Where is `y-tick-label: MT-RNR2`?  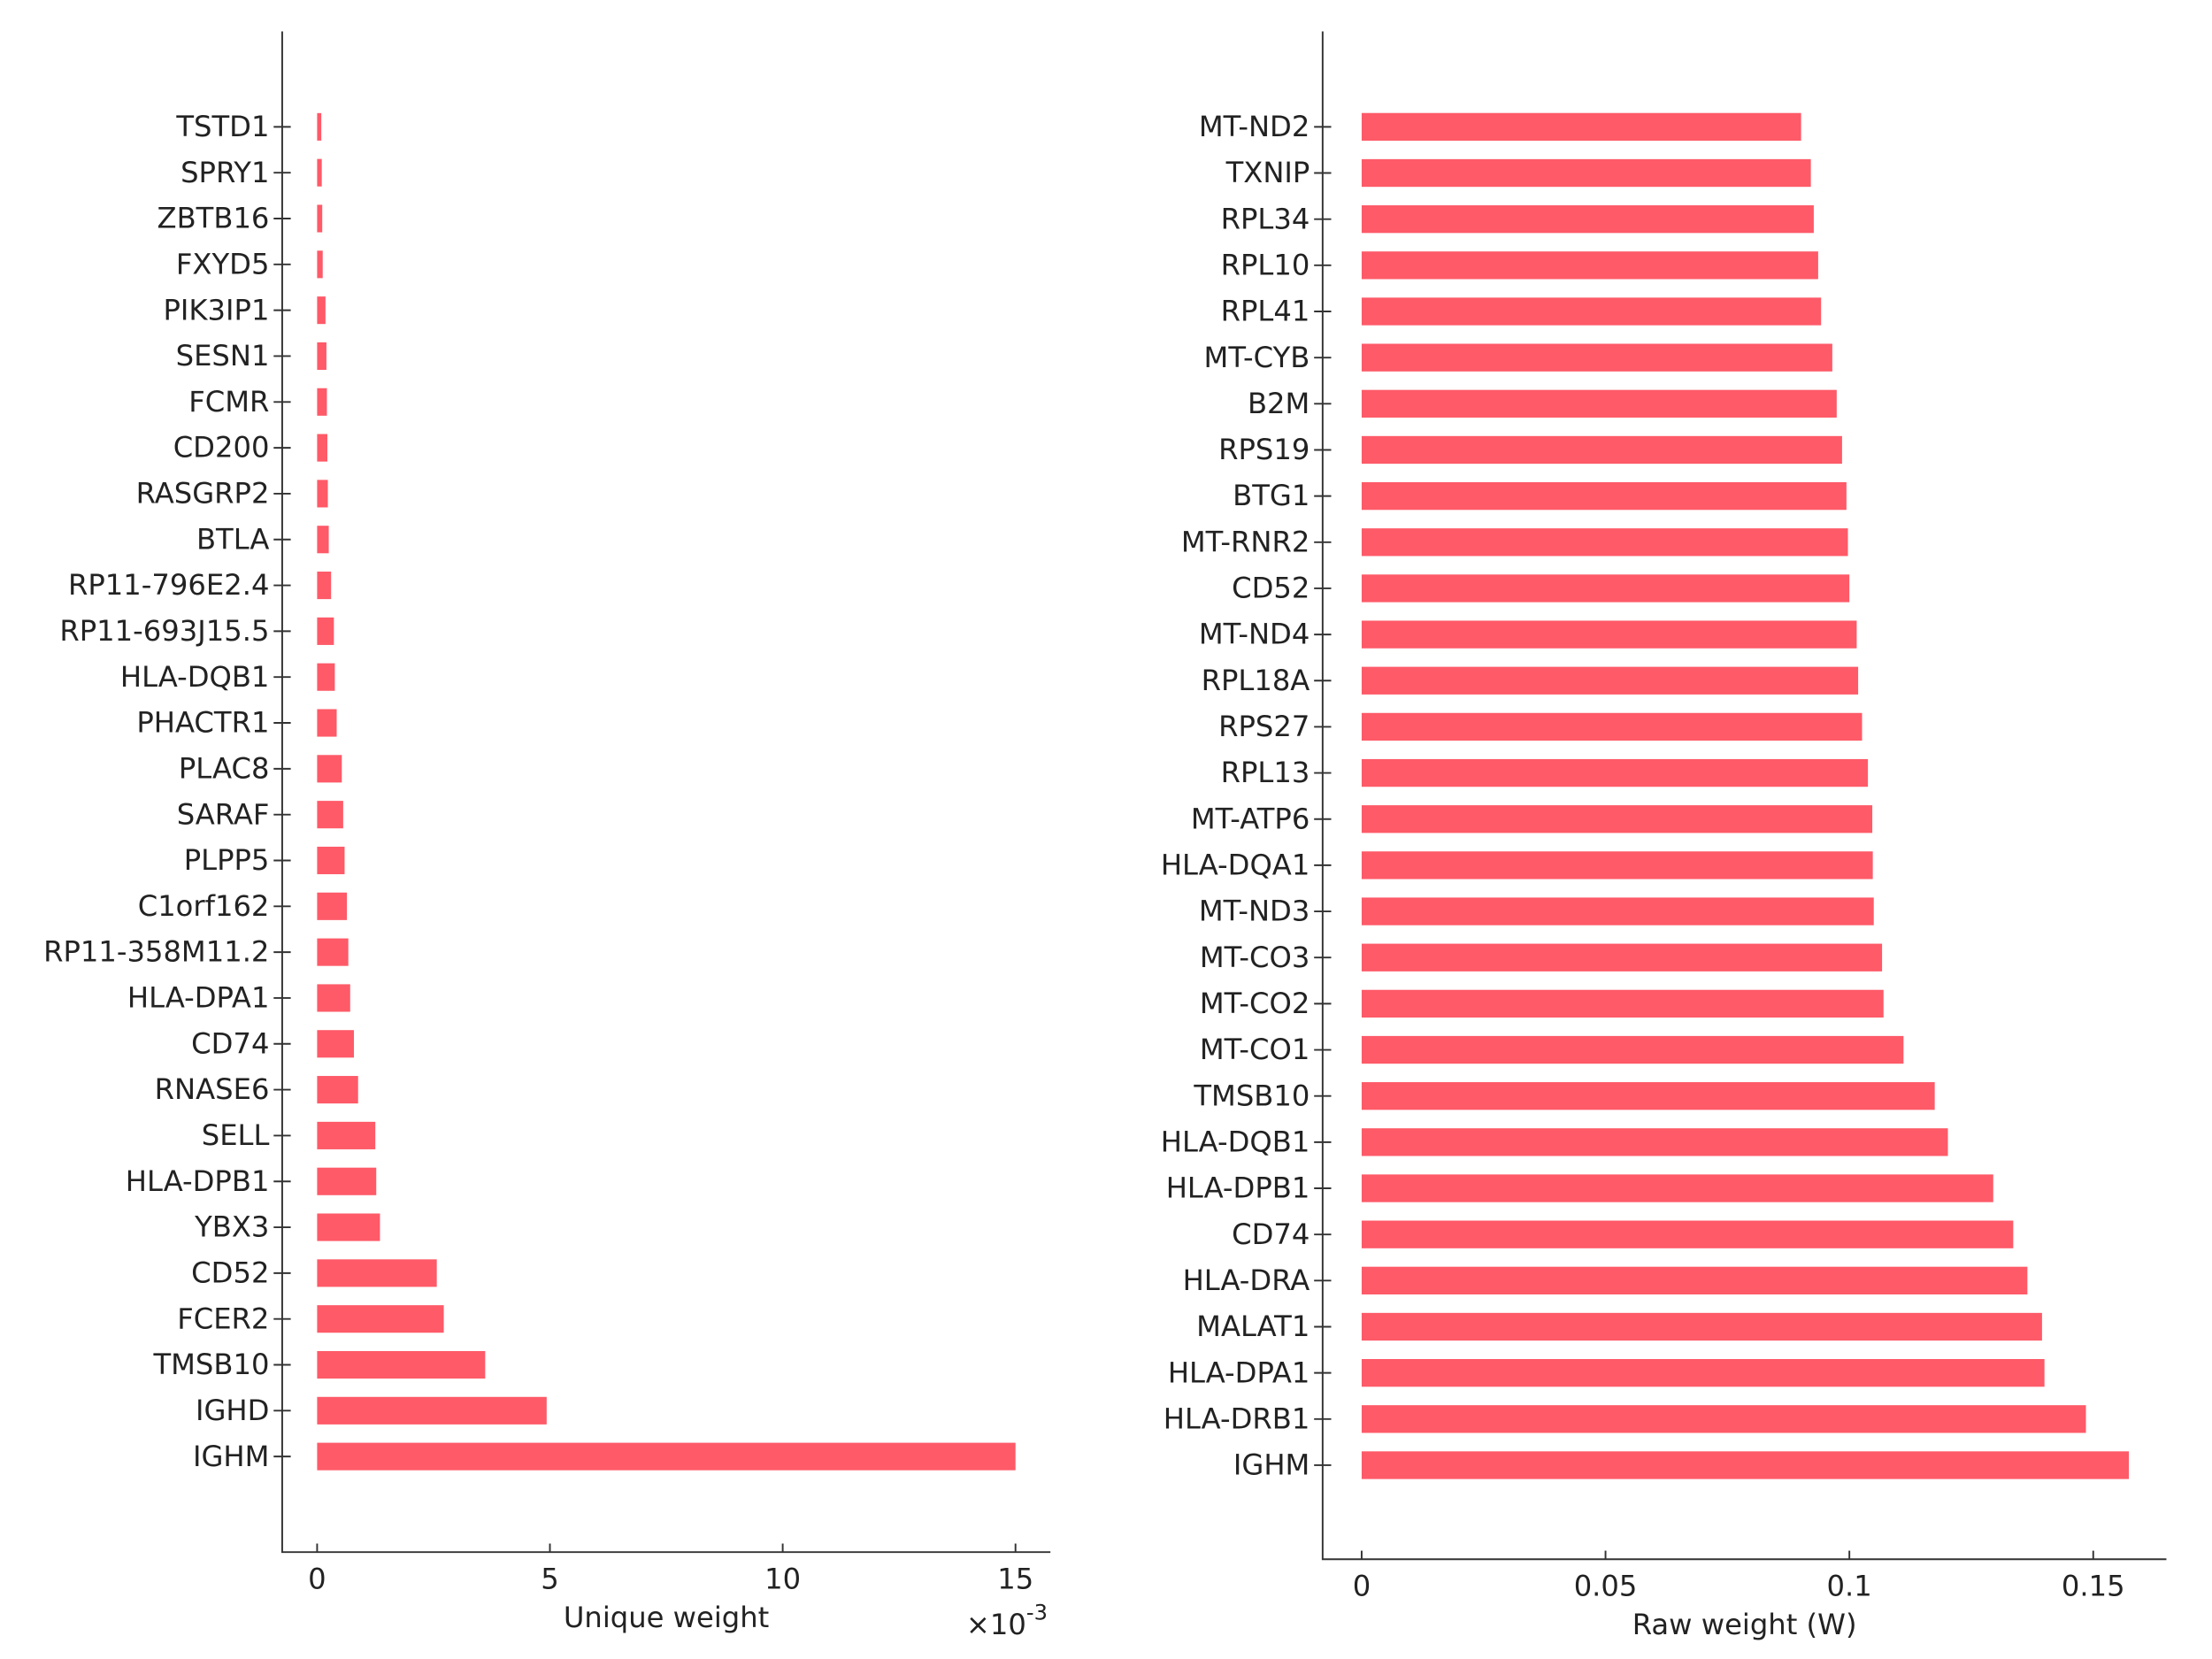
y-tick-label: MT-RNR2 is located at coordinates (1246, 541).